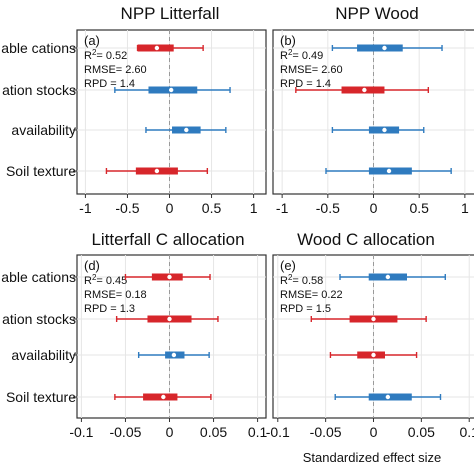 This screenshot has width=474, height=474. Describe the element at coordinates (92, 40) in the screenshot. I see `panel-label: (a)` at that location.